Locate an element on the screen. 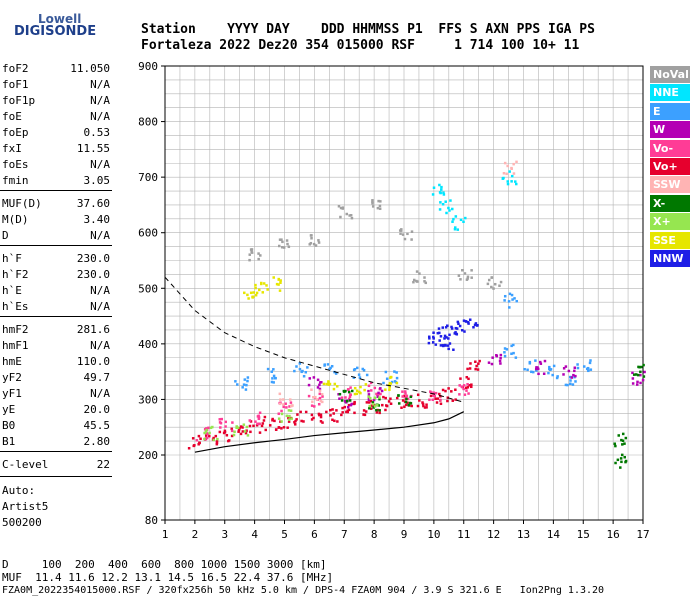  auto-artist: Artist5 is located at coordinates (25, 506).